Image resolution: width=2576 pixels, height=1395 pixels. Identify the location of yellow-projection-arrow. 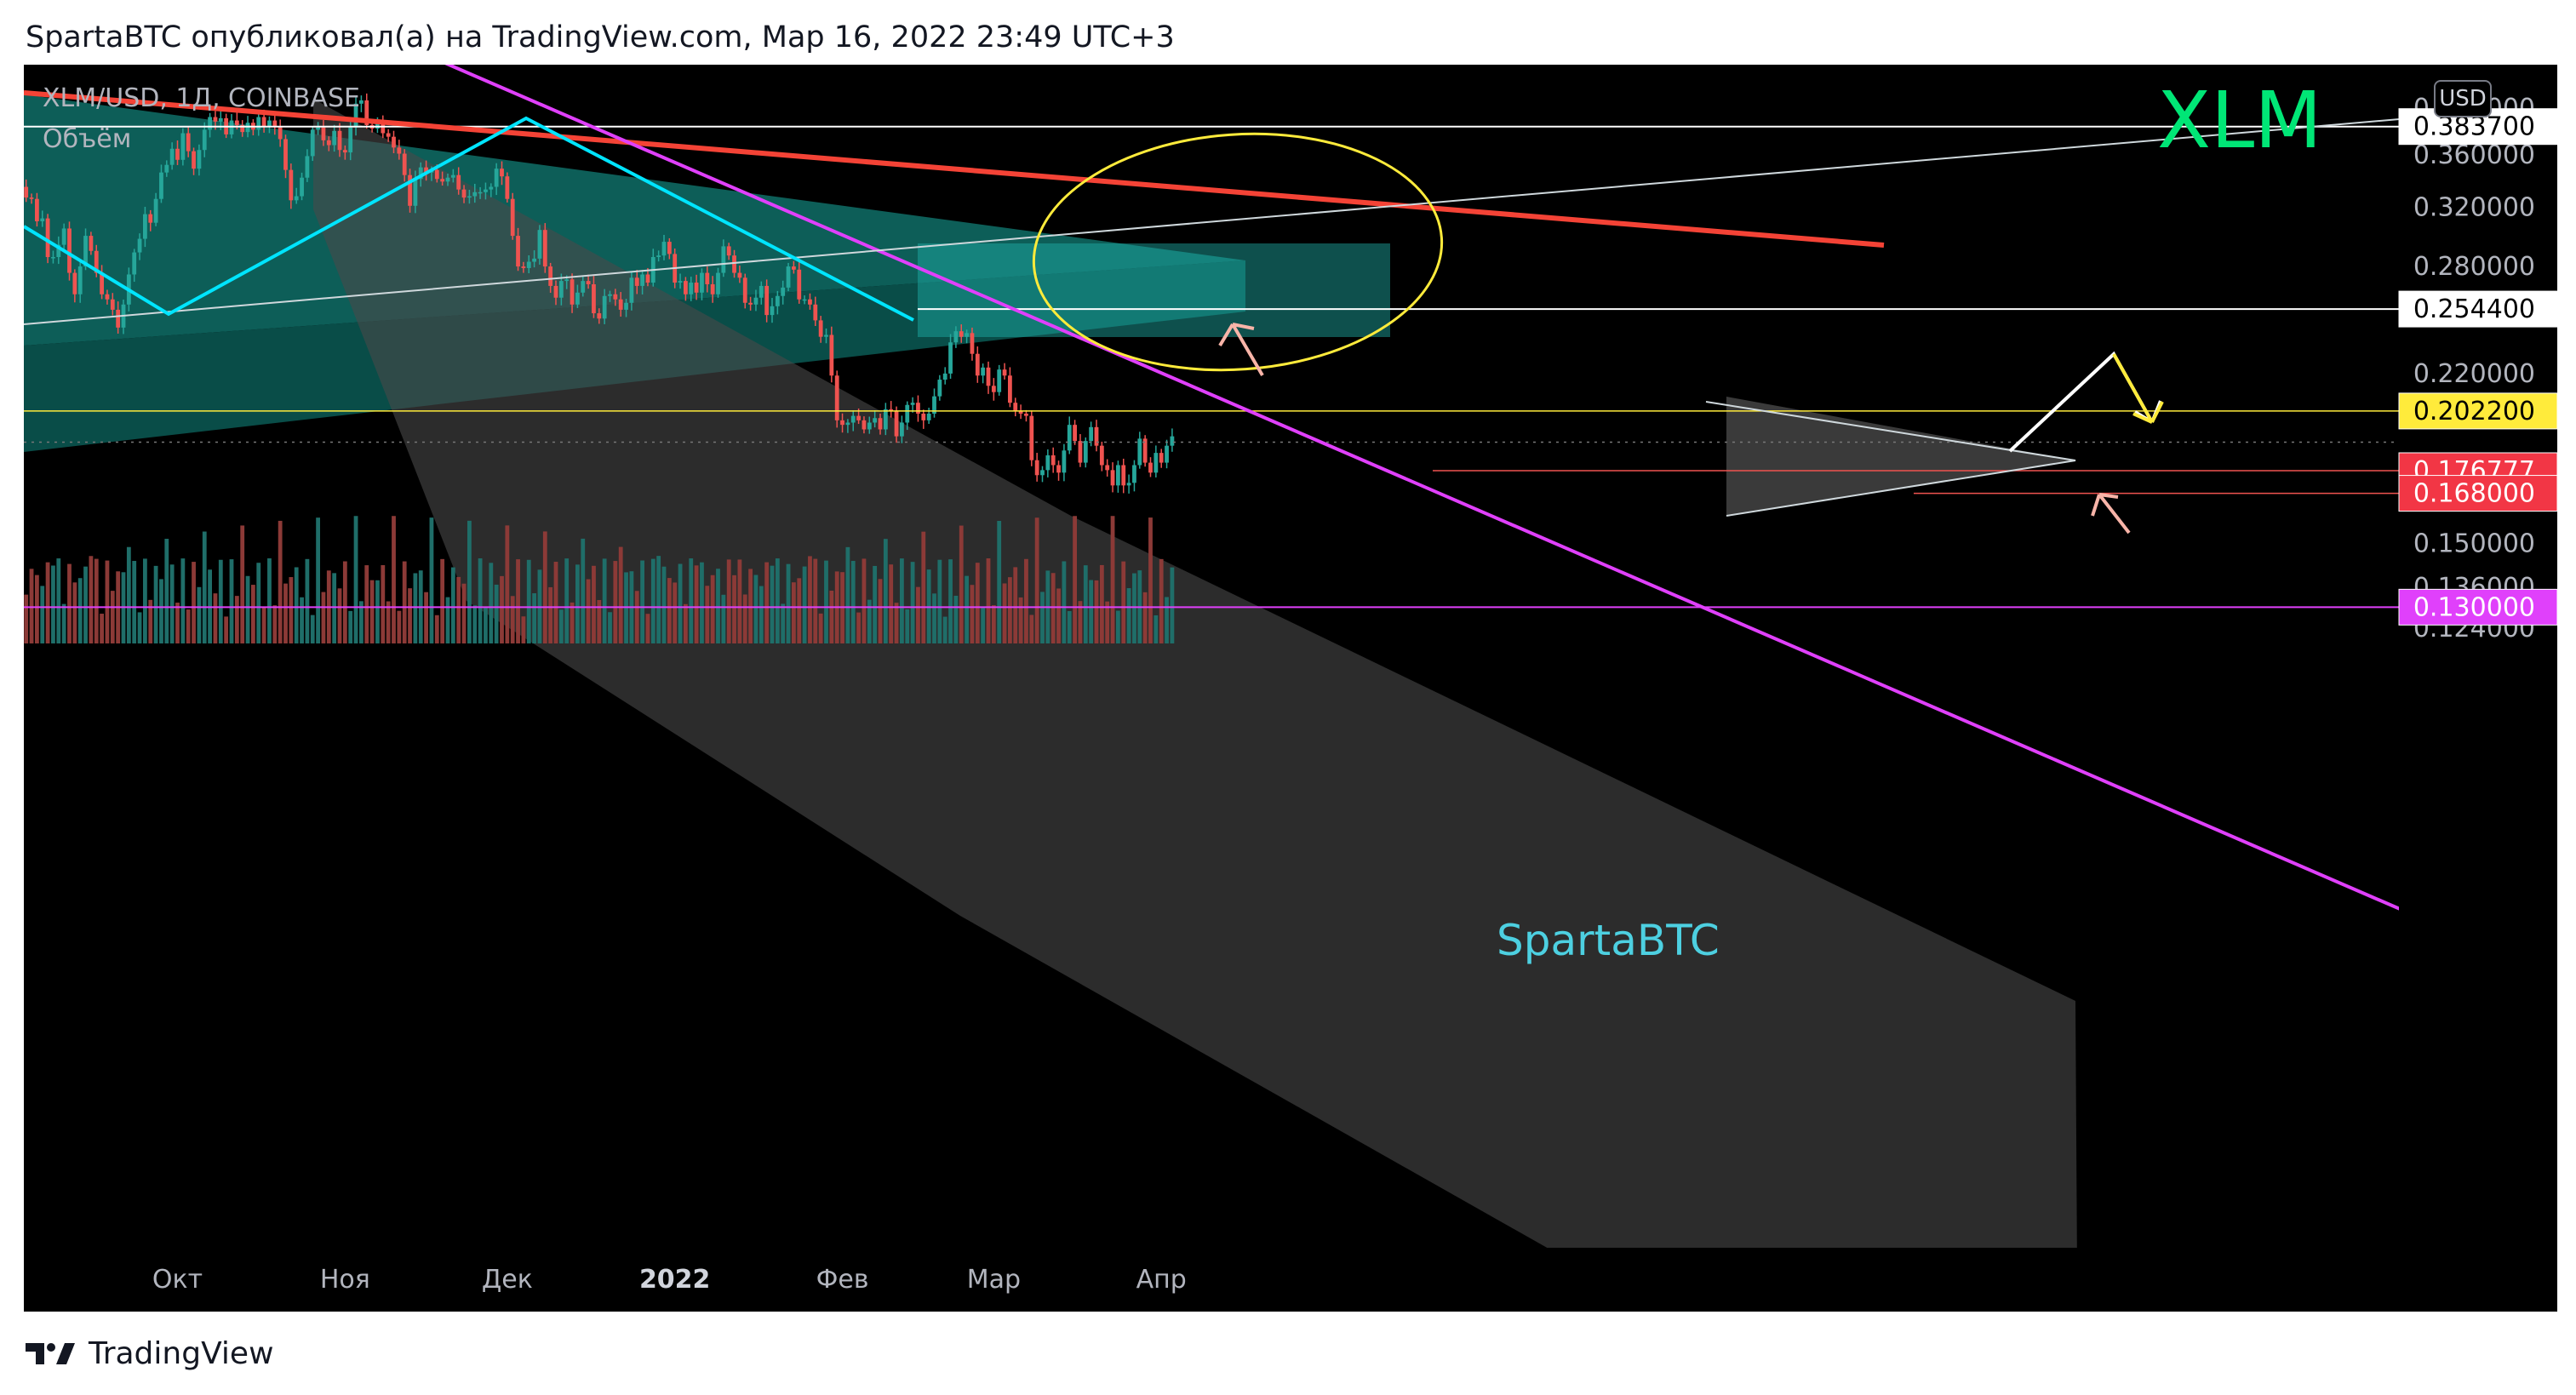
(2138, 389).